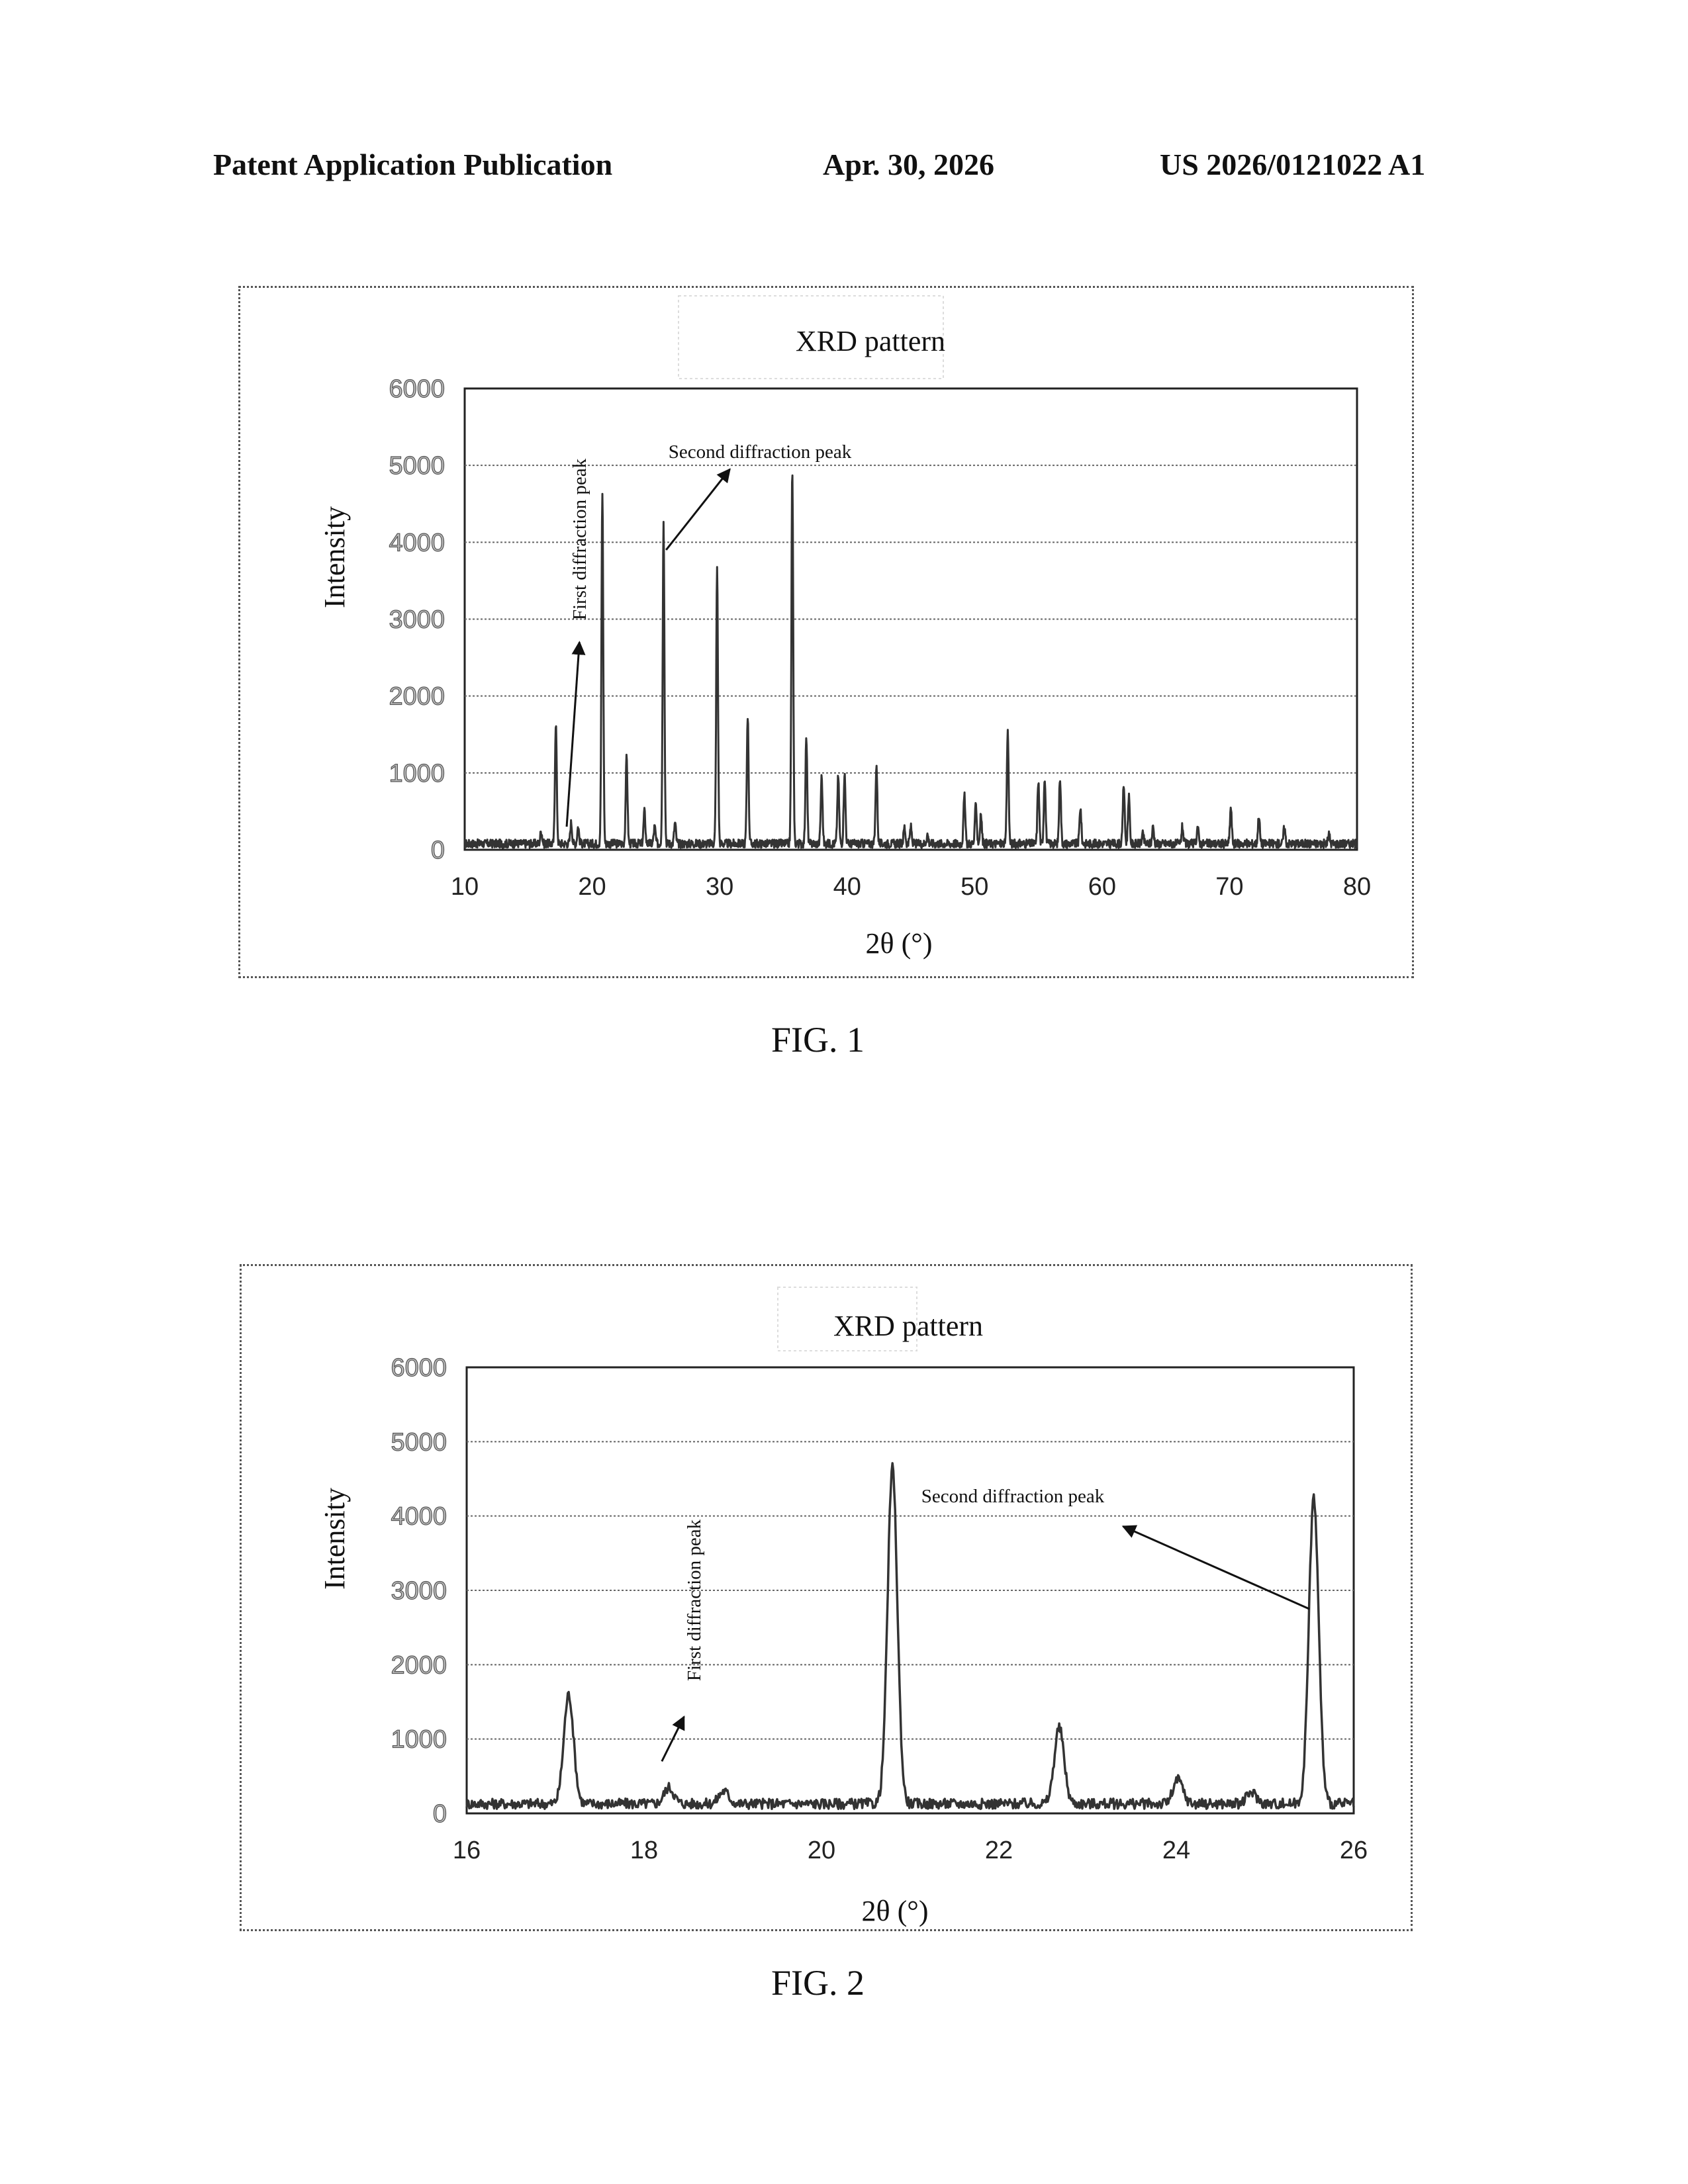 Image resolution: width=1688 pixels, height=2184 pixels. What do you see at coordinates (419, 1368) in the screenshot?
I see `y-tick-label: 6000` at bounding box center [419, 1368].